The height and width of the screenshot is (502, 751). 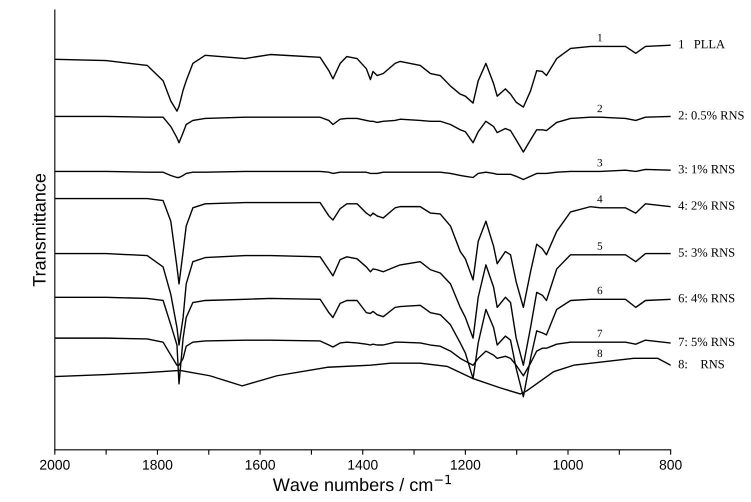 I want to click on series-label: 5: 3% RNS, so click(x=706, y=252).